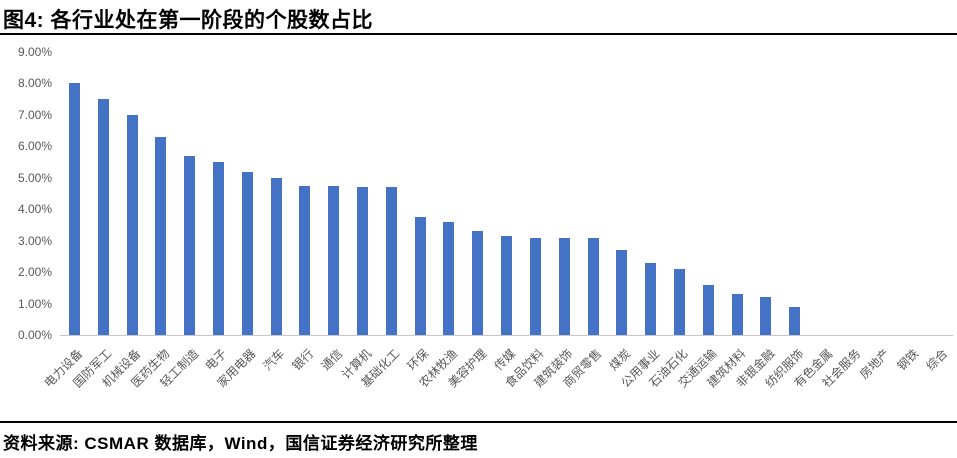 This screenshot has height=458, width=957. Describe the element at coordinates (34, 146) in the screenshot. I see `y-tick-label: 6.00%` at that location.